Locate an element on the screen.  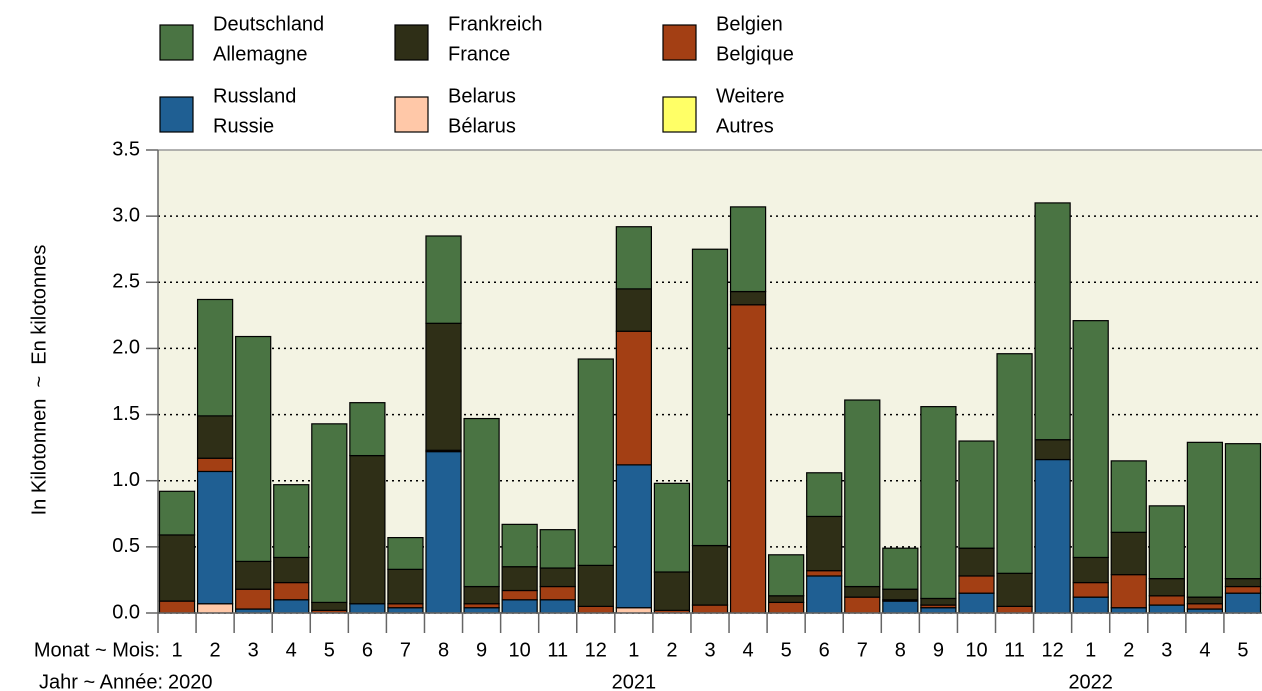
legend-label: Frankreich is located at coordinates (495, 24).